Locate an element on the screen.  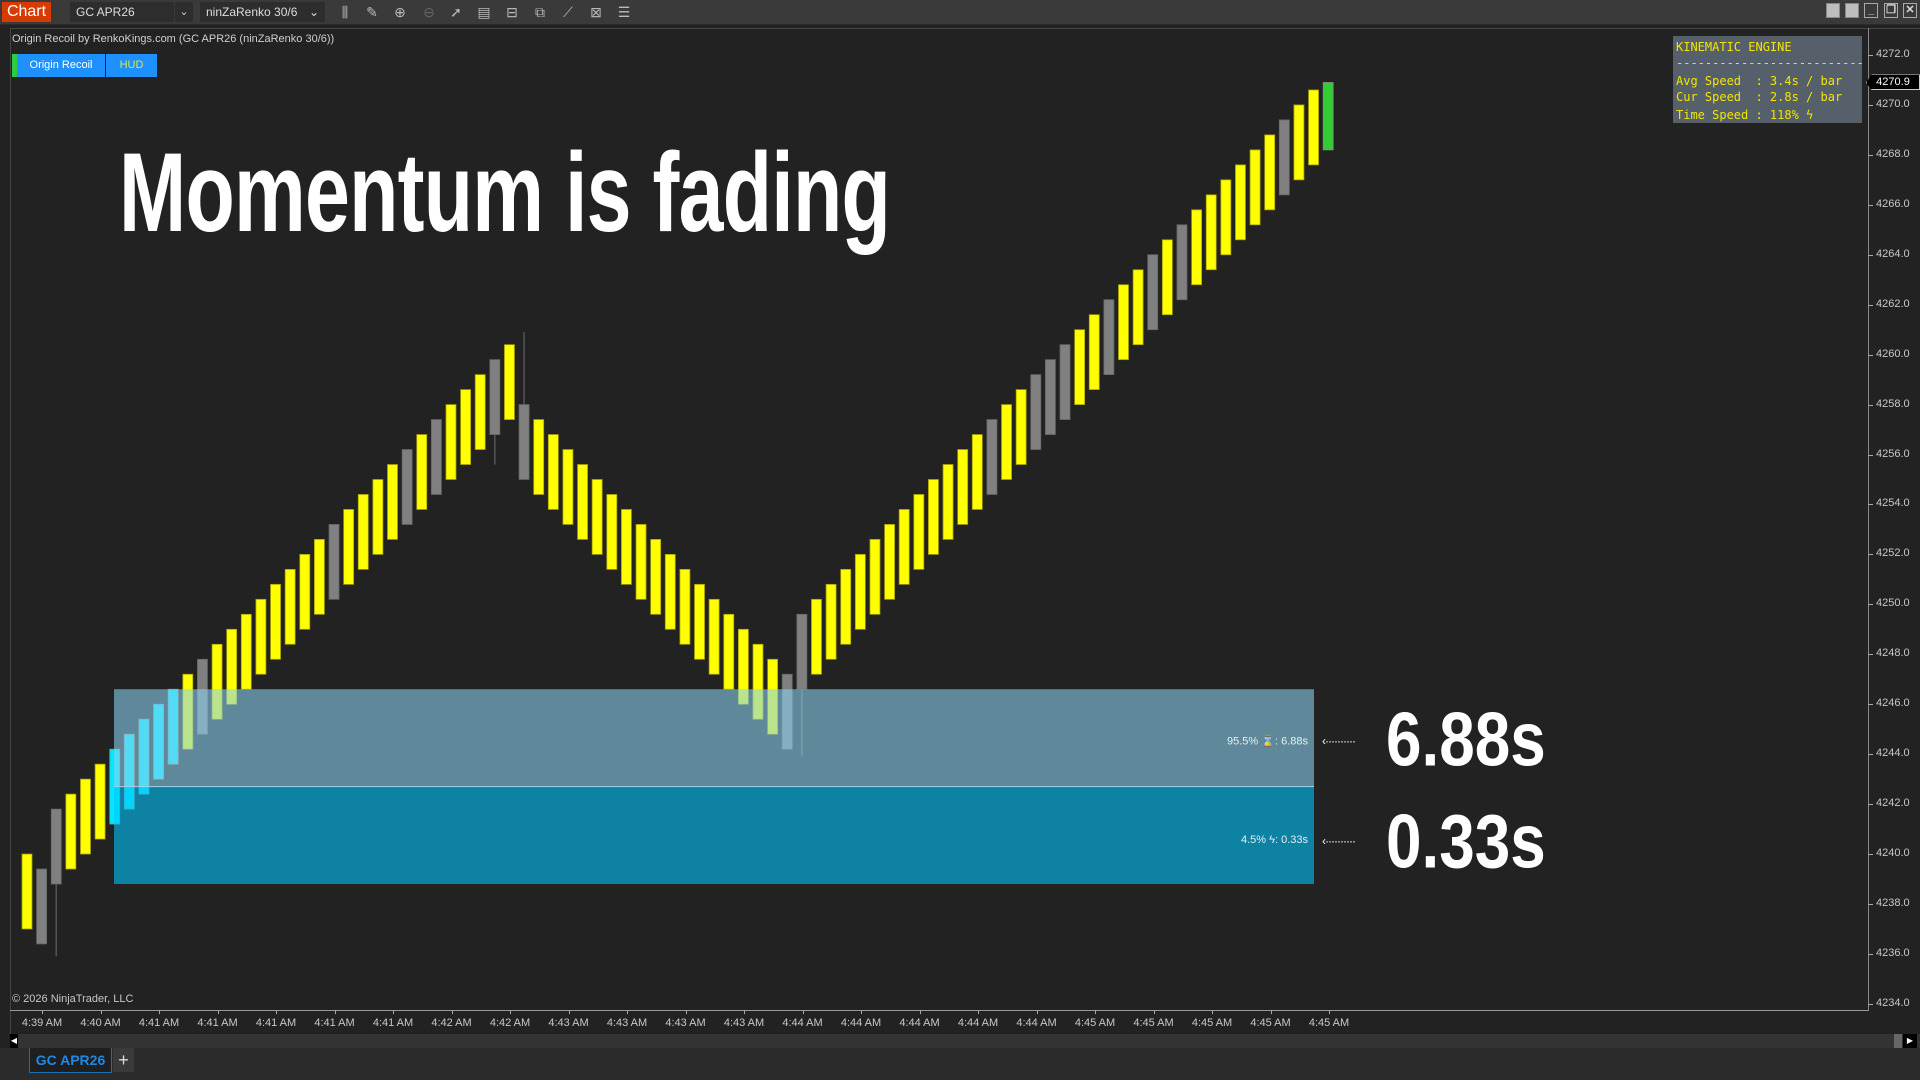
close-icon: ✕ is located at coordinates (1910, 10).